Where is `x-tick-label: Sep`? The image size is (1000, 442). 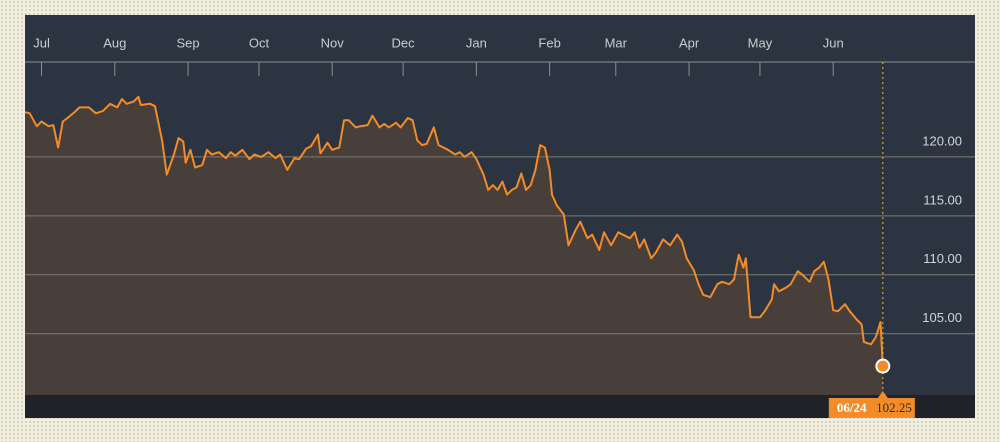
x-tick-label: Sep is located at coordinates (187, 42).